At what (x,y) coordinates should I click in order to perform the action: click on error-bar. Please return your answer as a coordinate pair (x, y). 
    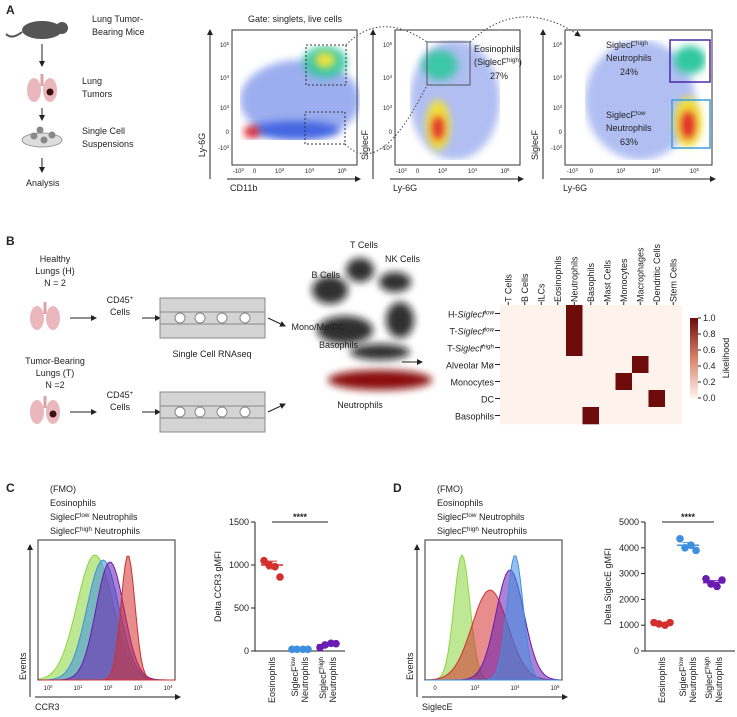
    Looking at the image, I should click on (688, 545).